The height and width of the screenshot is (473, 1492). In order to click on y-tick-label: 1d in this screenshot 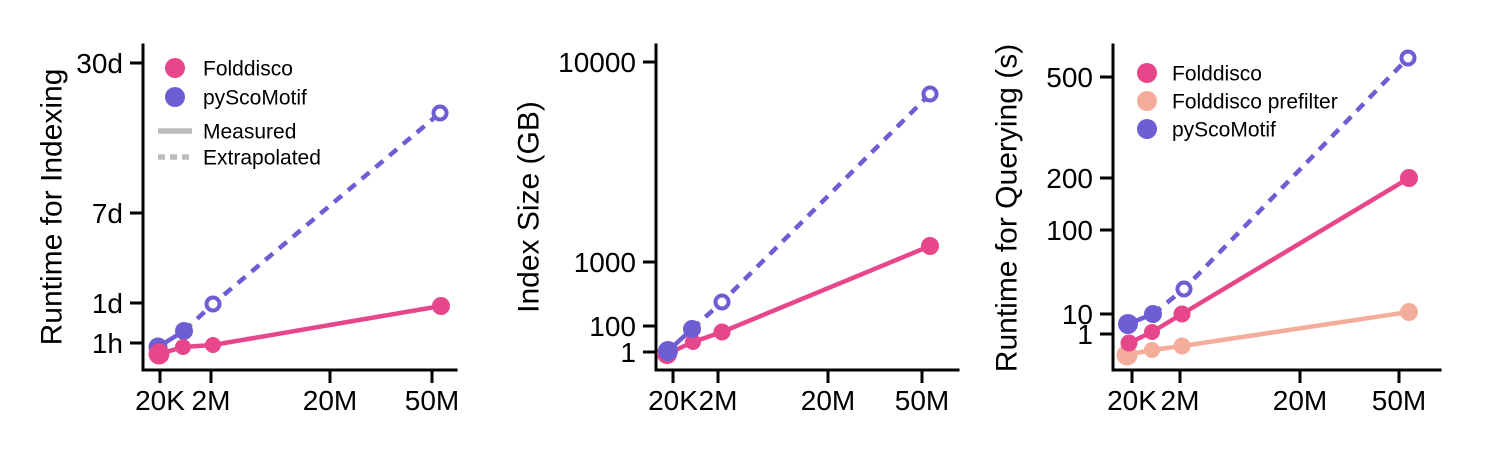, I will do `click(107, 303)`.